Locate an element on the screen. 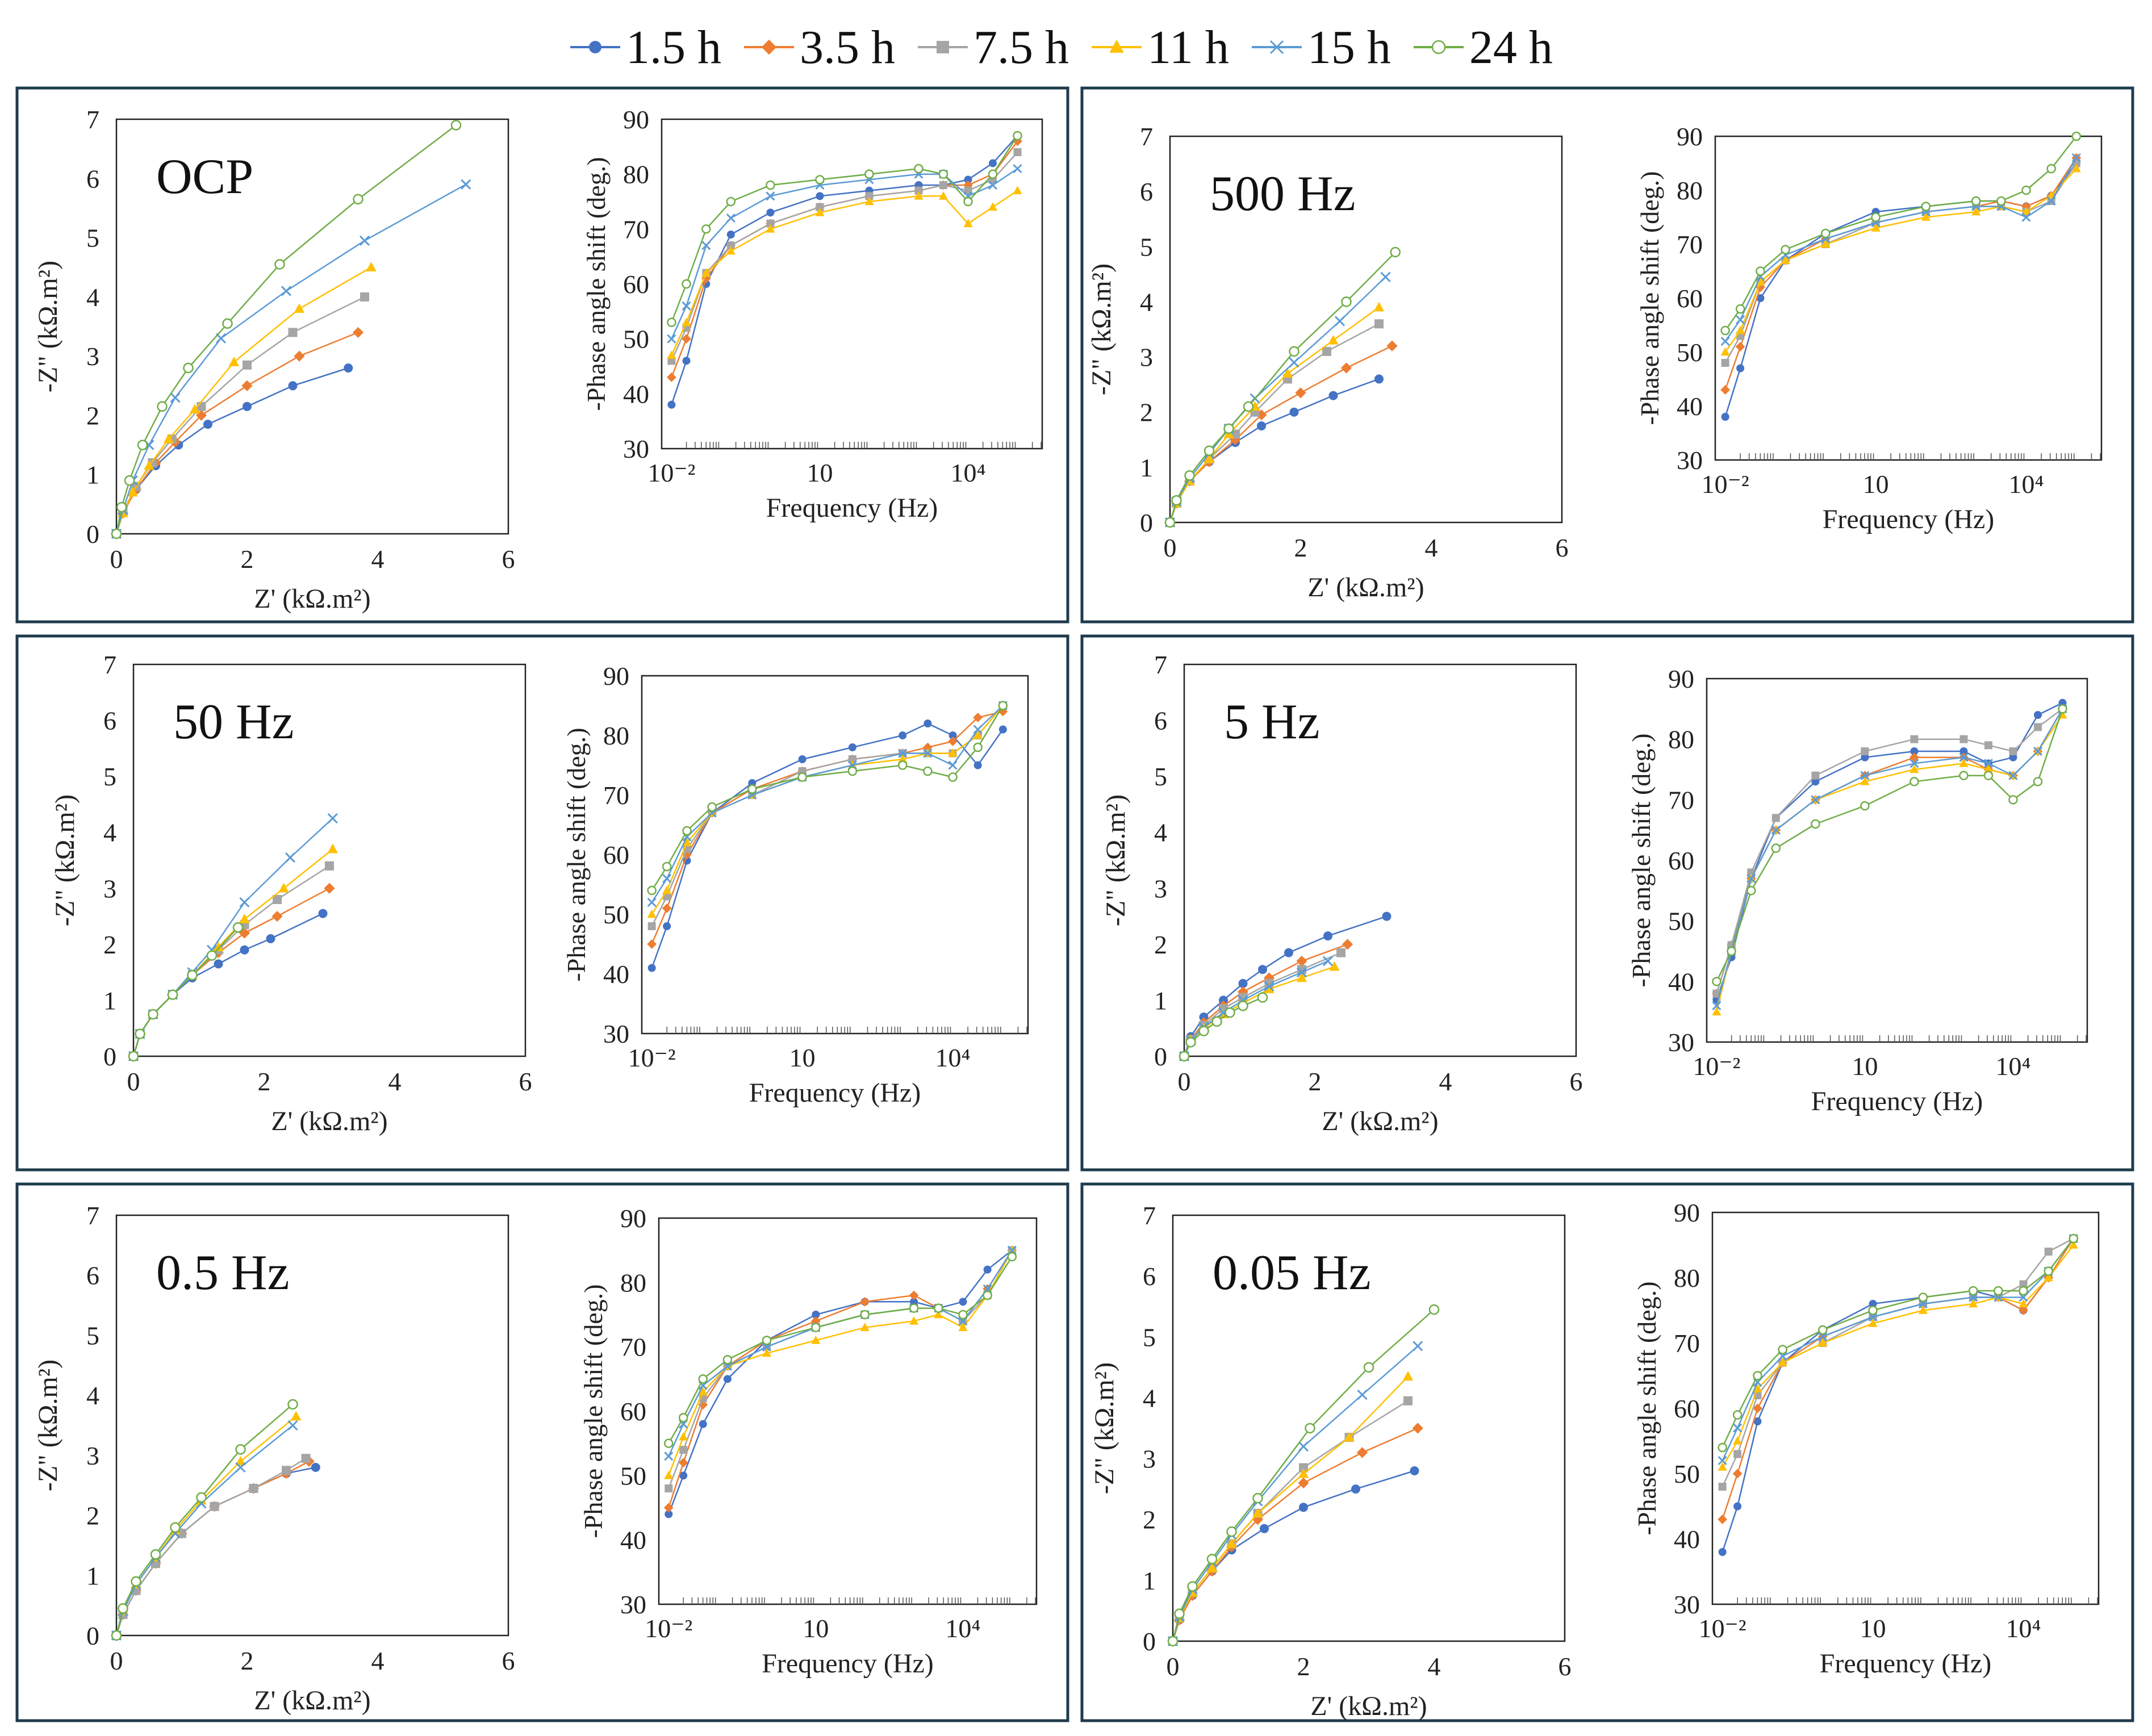 Image resolution: width=2152 pixels, height=1736 pixels. bode-y-tick-0-5-hz-5: 80 is located at coordinates (633, 1282).